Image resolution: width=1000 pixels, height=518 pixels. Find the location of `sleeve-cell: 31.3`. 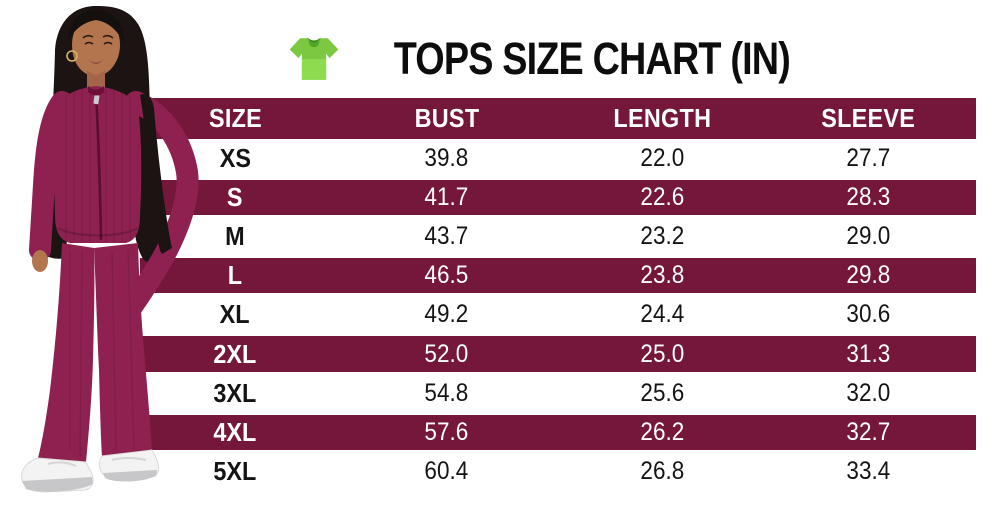

sleeve-cell: 31.3 is located at coordinates (868, 353).